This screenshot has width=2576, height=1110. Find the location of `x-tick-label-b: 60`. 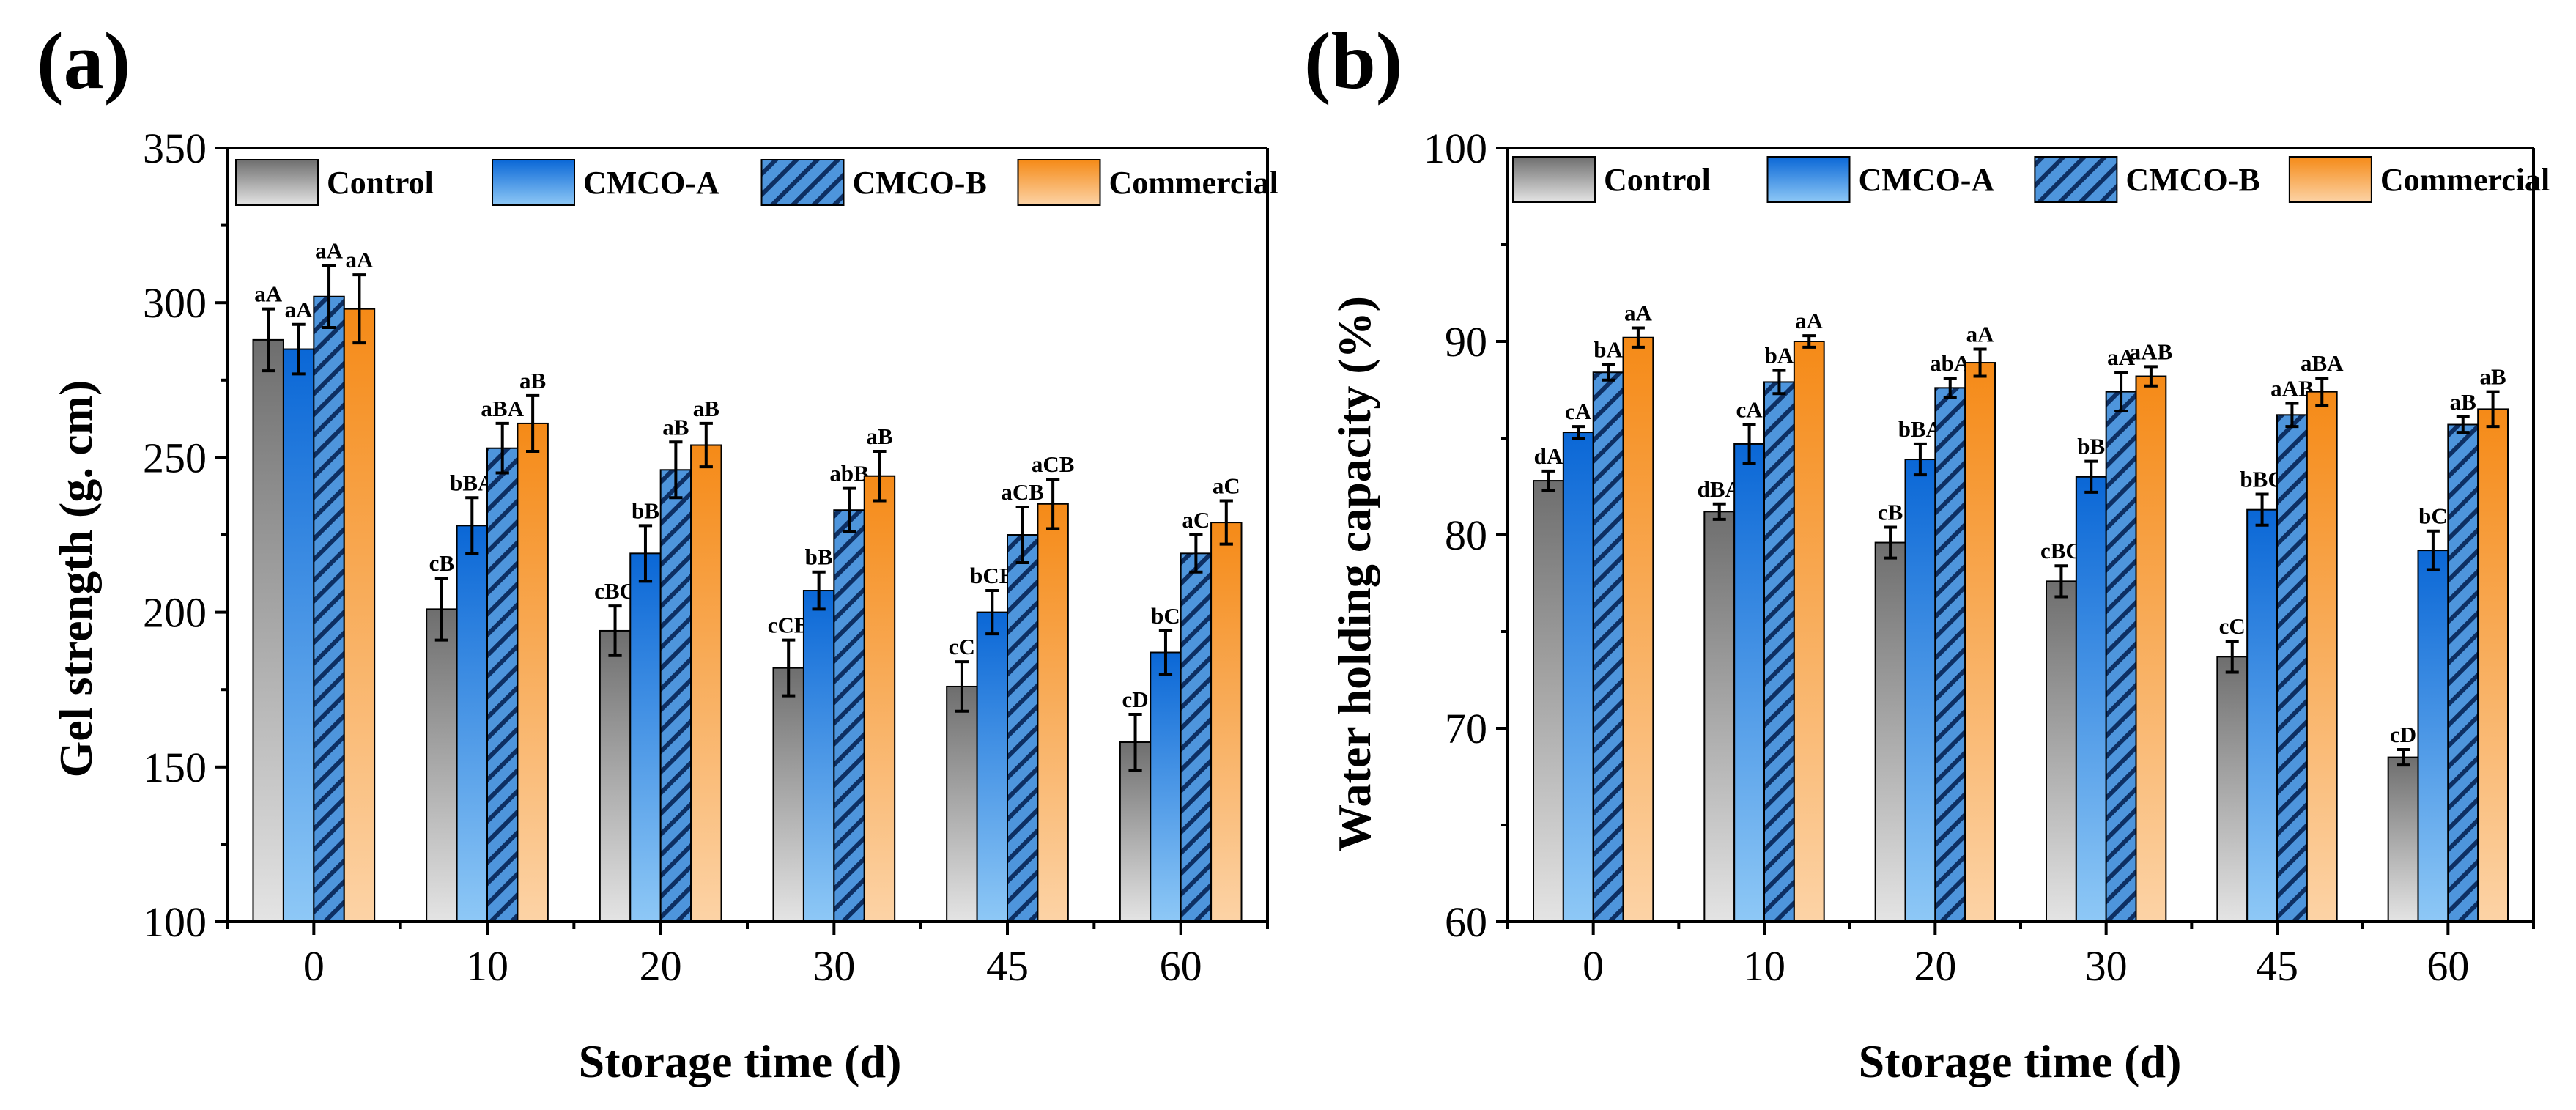

x-tick-label-b: 60 is located at coordinates (2448, 966).